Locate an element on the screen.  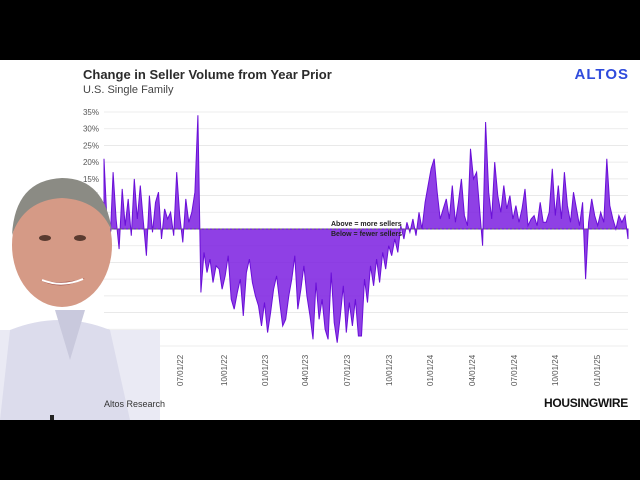
y-tick-label: 35% is located at coordinates (91, 112).